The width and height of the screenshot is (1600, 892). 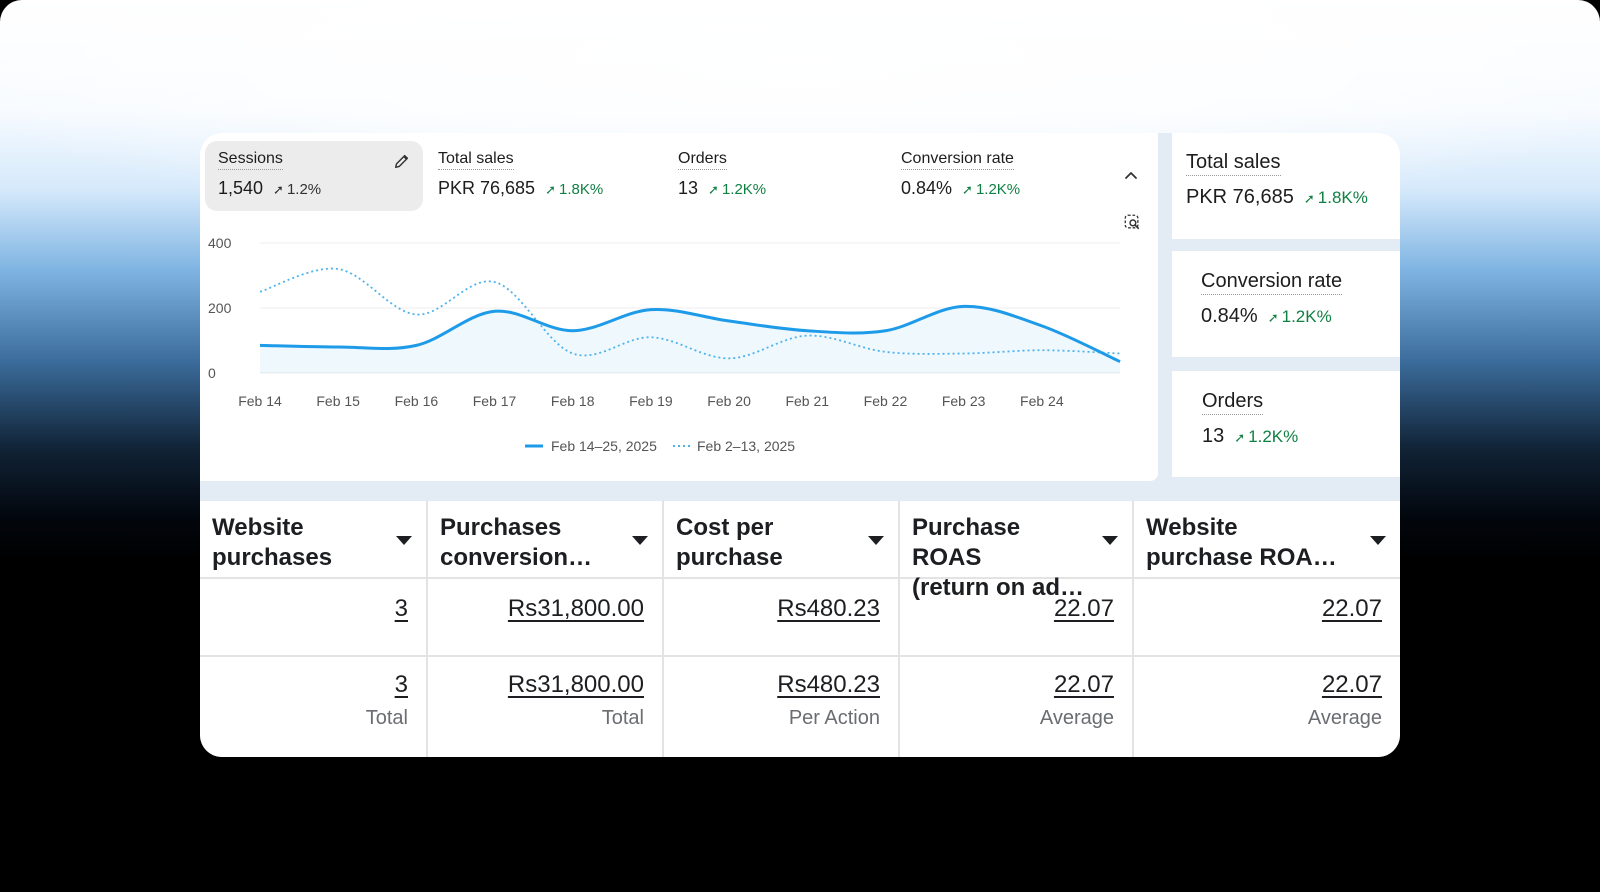 I want to click on series-line-compare, so click(x=690, y=313).